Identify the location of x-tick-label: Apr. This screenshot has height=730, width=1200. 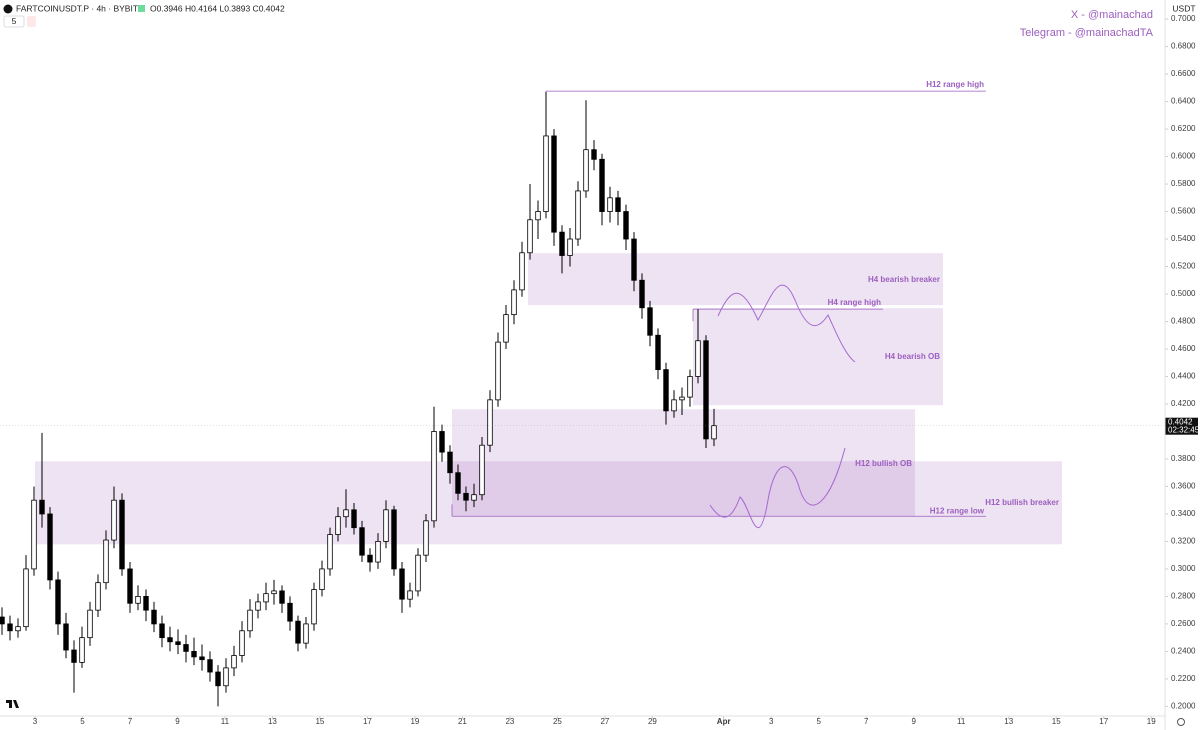
(724, 721).